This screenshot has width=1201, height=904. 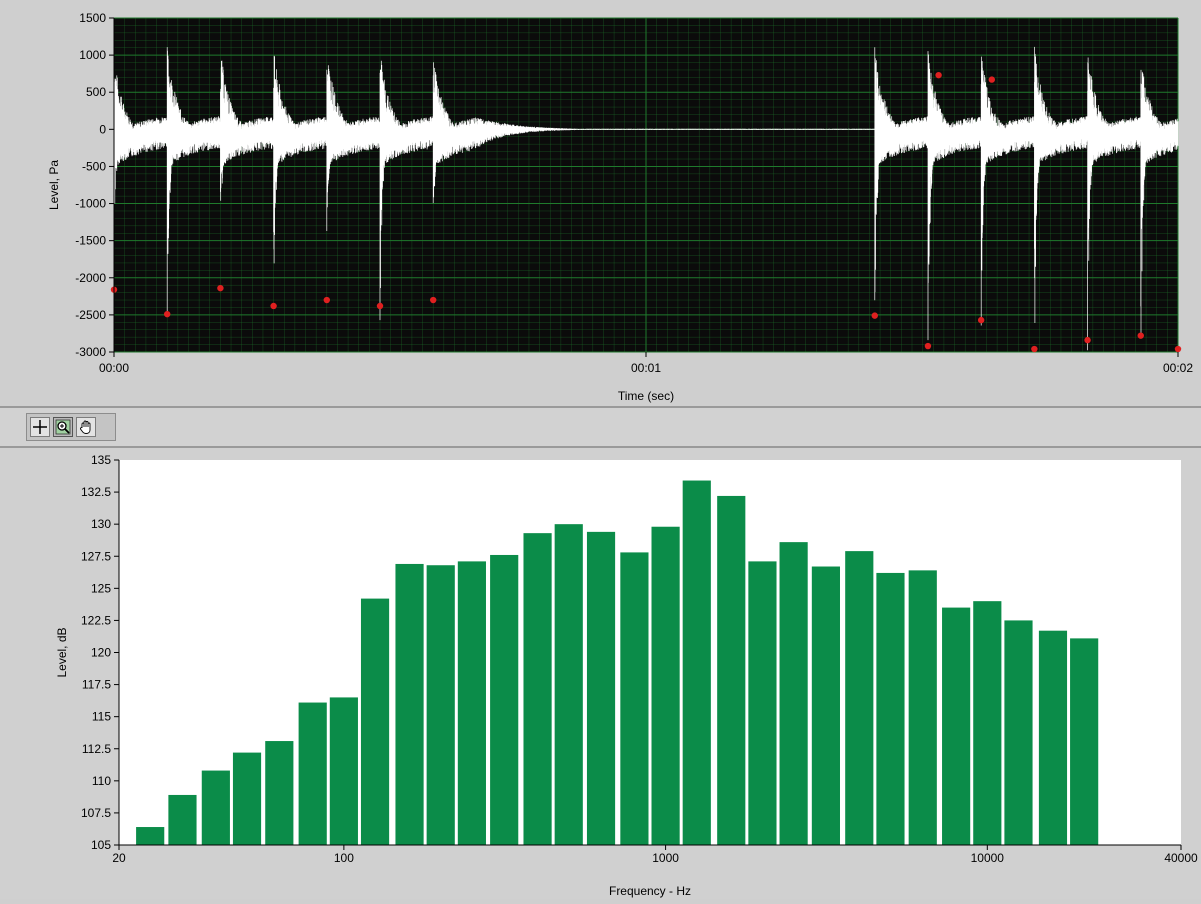 I want to click on y-tick-label: -2500, so click(x=90, y=315).